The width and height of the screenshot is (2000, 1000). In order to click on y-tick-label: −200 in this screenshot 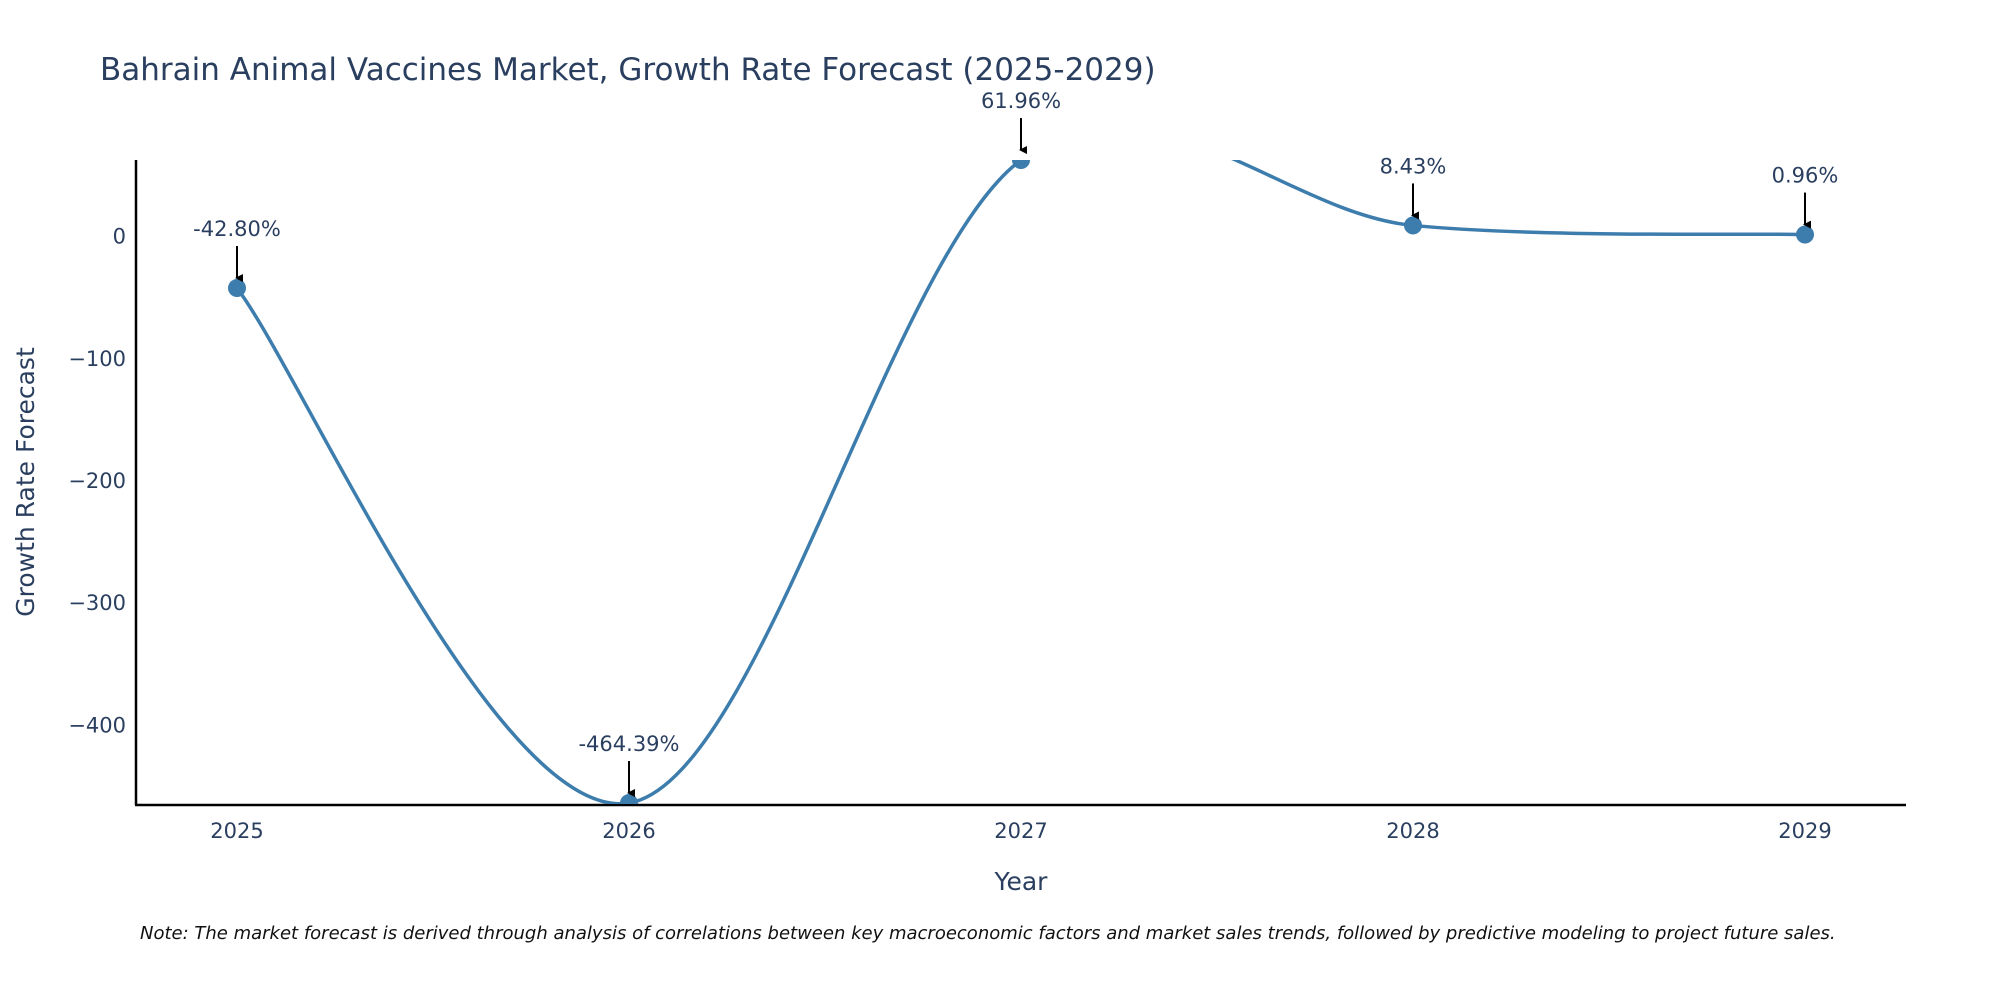, I will do `click(97, 481)`.